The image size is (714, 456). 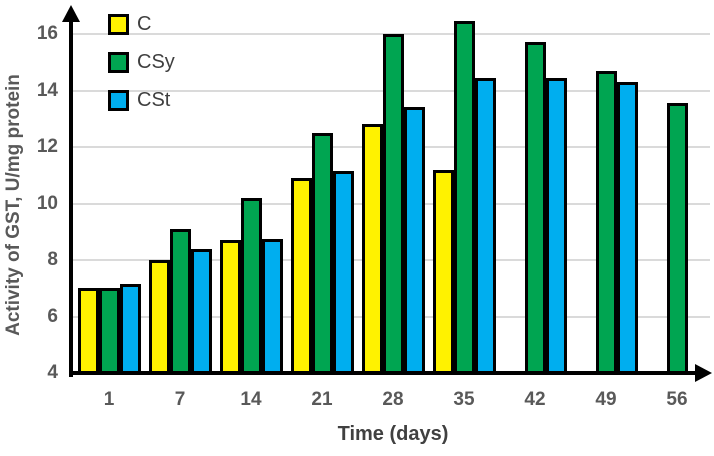 What do you see at coordinates (703, 373) in the screenshot?
I see `x-axis-arrow` at bounding box center [703, 373].